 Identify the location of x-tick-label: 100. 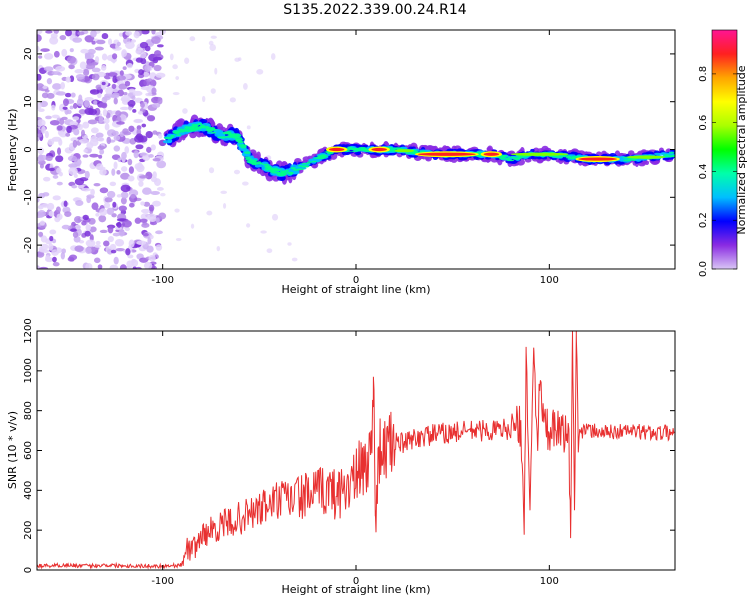
(549, 581).